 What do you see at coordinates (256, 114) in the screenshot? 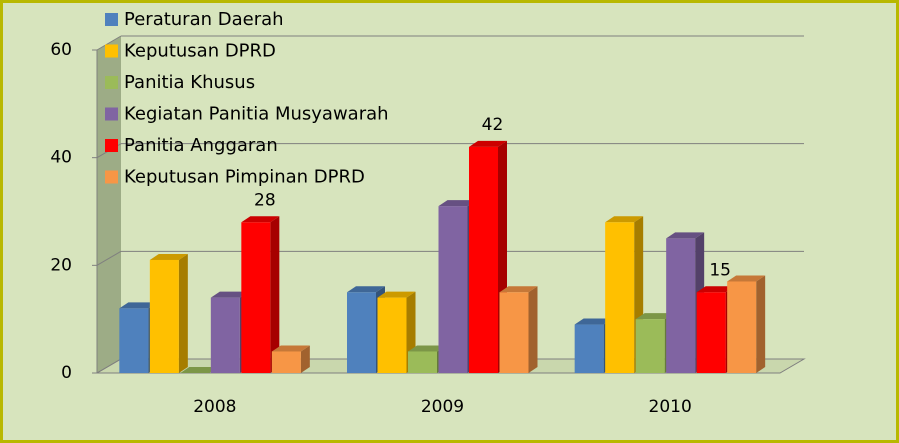
I see `legend-label: Kegiatan Panitia Musyawarah` at bounding box center [256, 114].